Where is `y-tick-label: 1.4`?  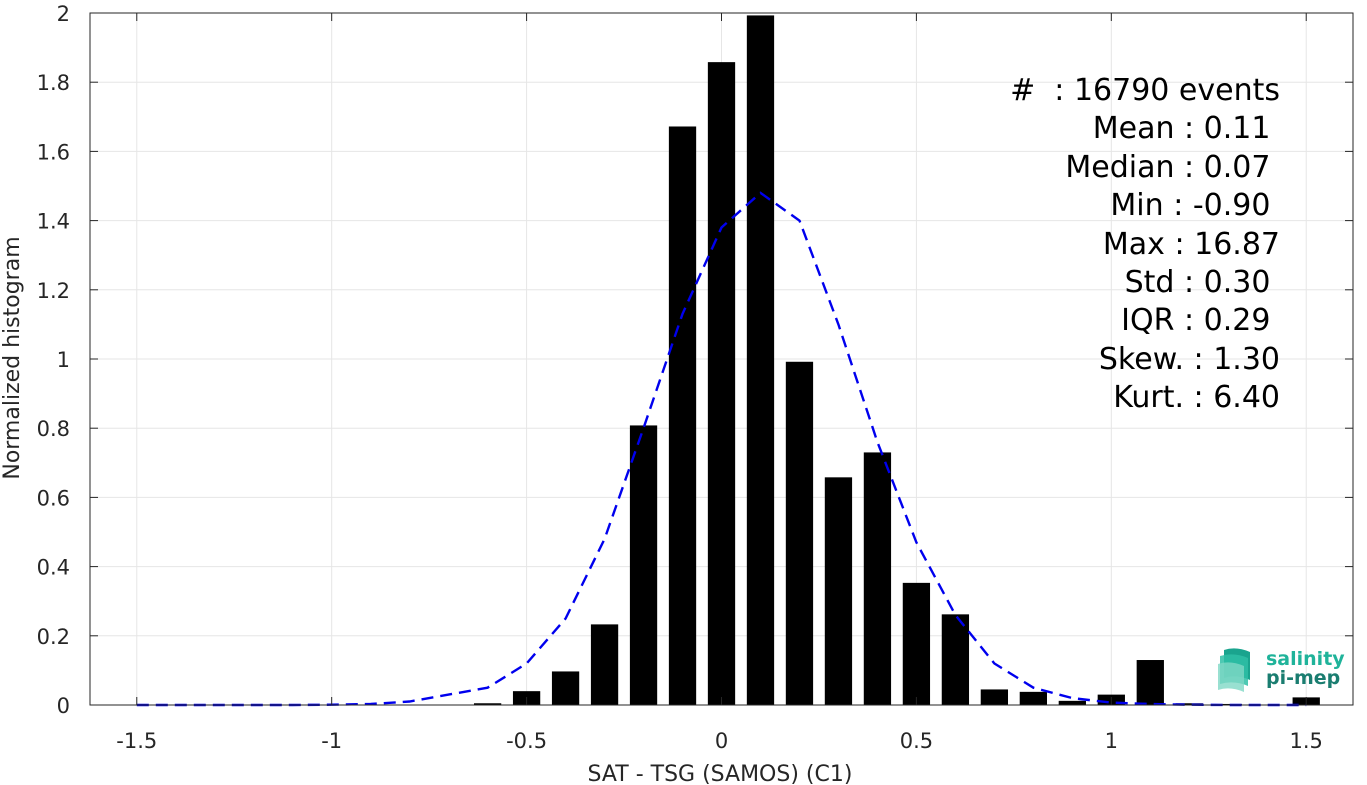 y-tick-label: 1.4 is located at coordinates (53, 222).